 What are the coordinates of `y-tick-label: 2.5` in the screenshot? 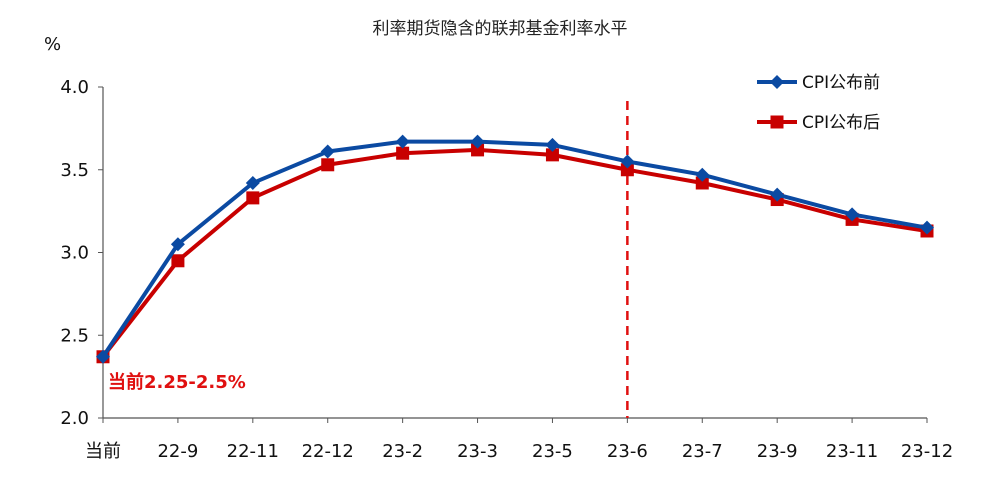 It's located at (74, 335).